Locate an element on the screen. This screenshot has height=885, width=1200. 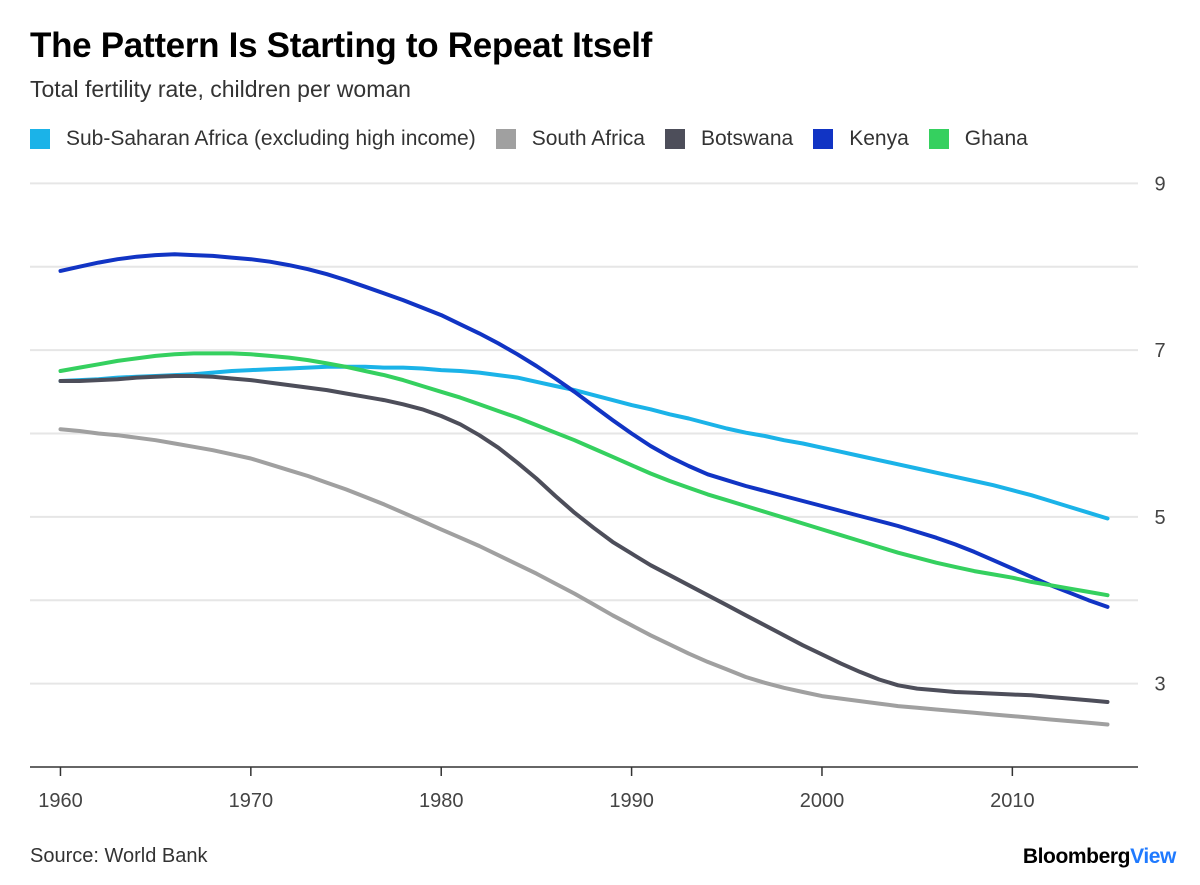
x-tick-label: 1980 is located at coordinates (441, 801).